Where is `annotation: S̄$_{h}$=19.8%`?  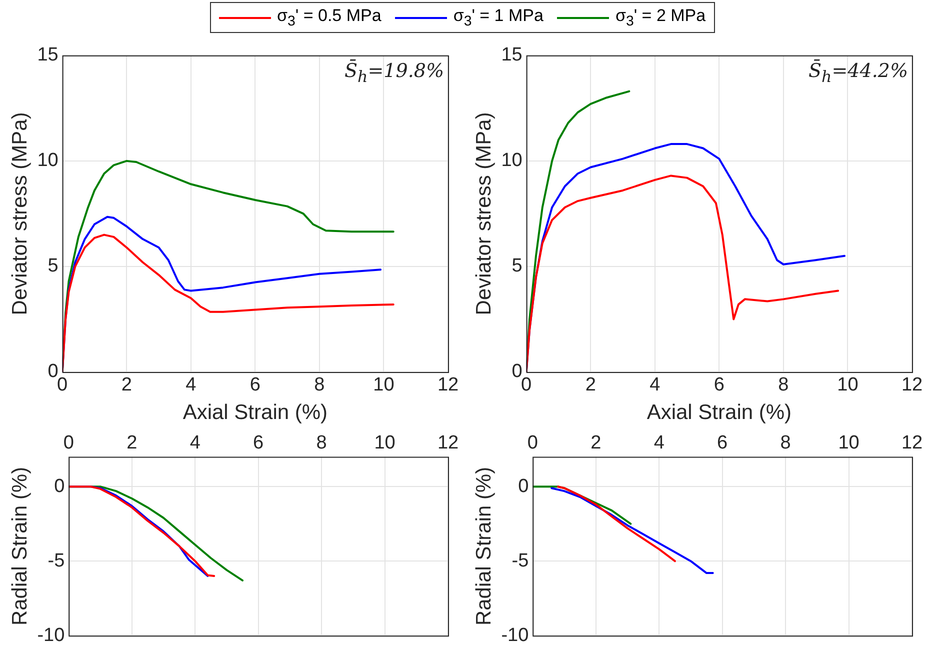
annotation: S̄$_{h}$=19.8% is located at coordinates (394, 73).